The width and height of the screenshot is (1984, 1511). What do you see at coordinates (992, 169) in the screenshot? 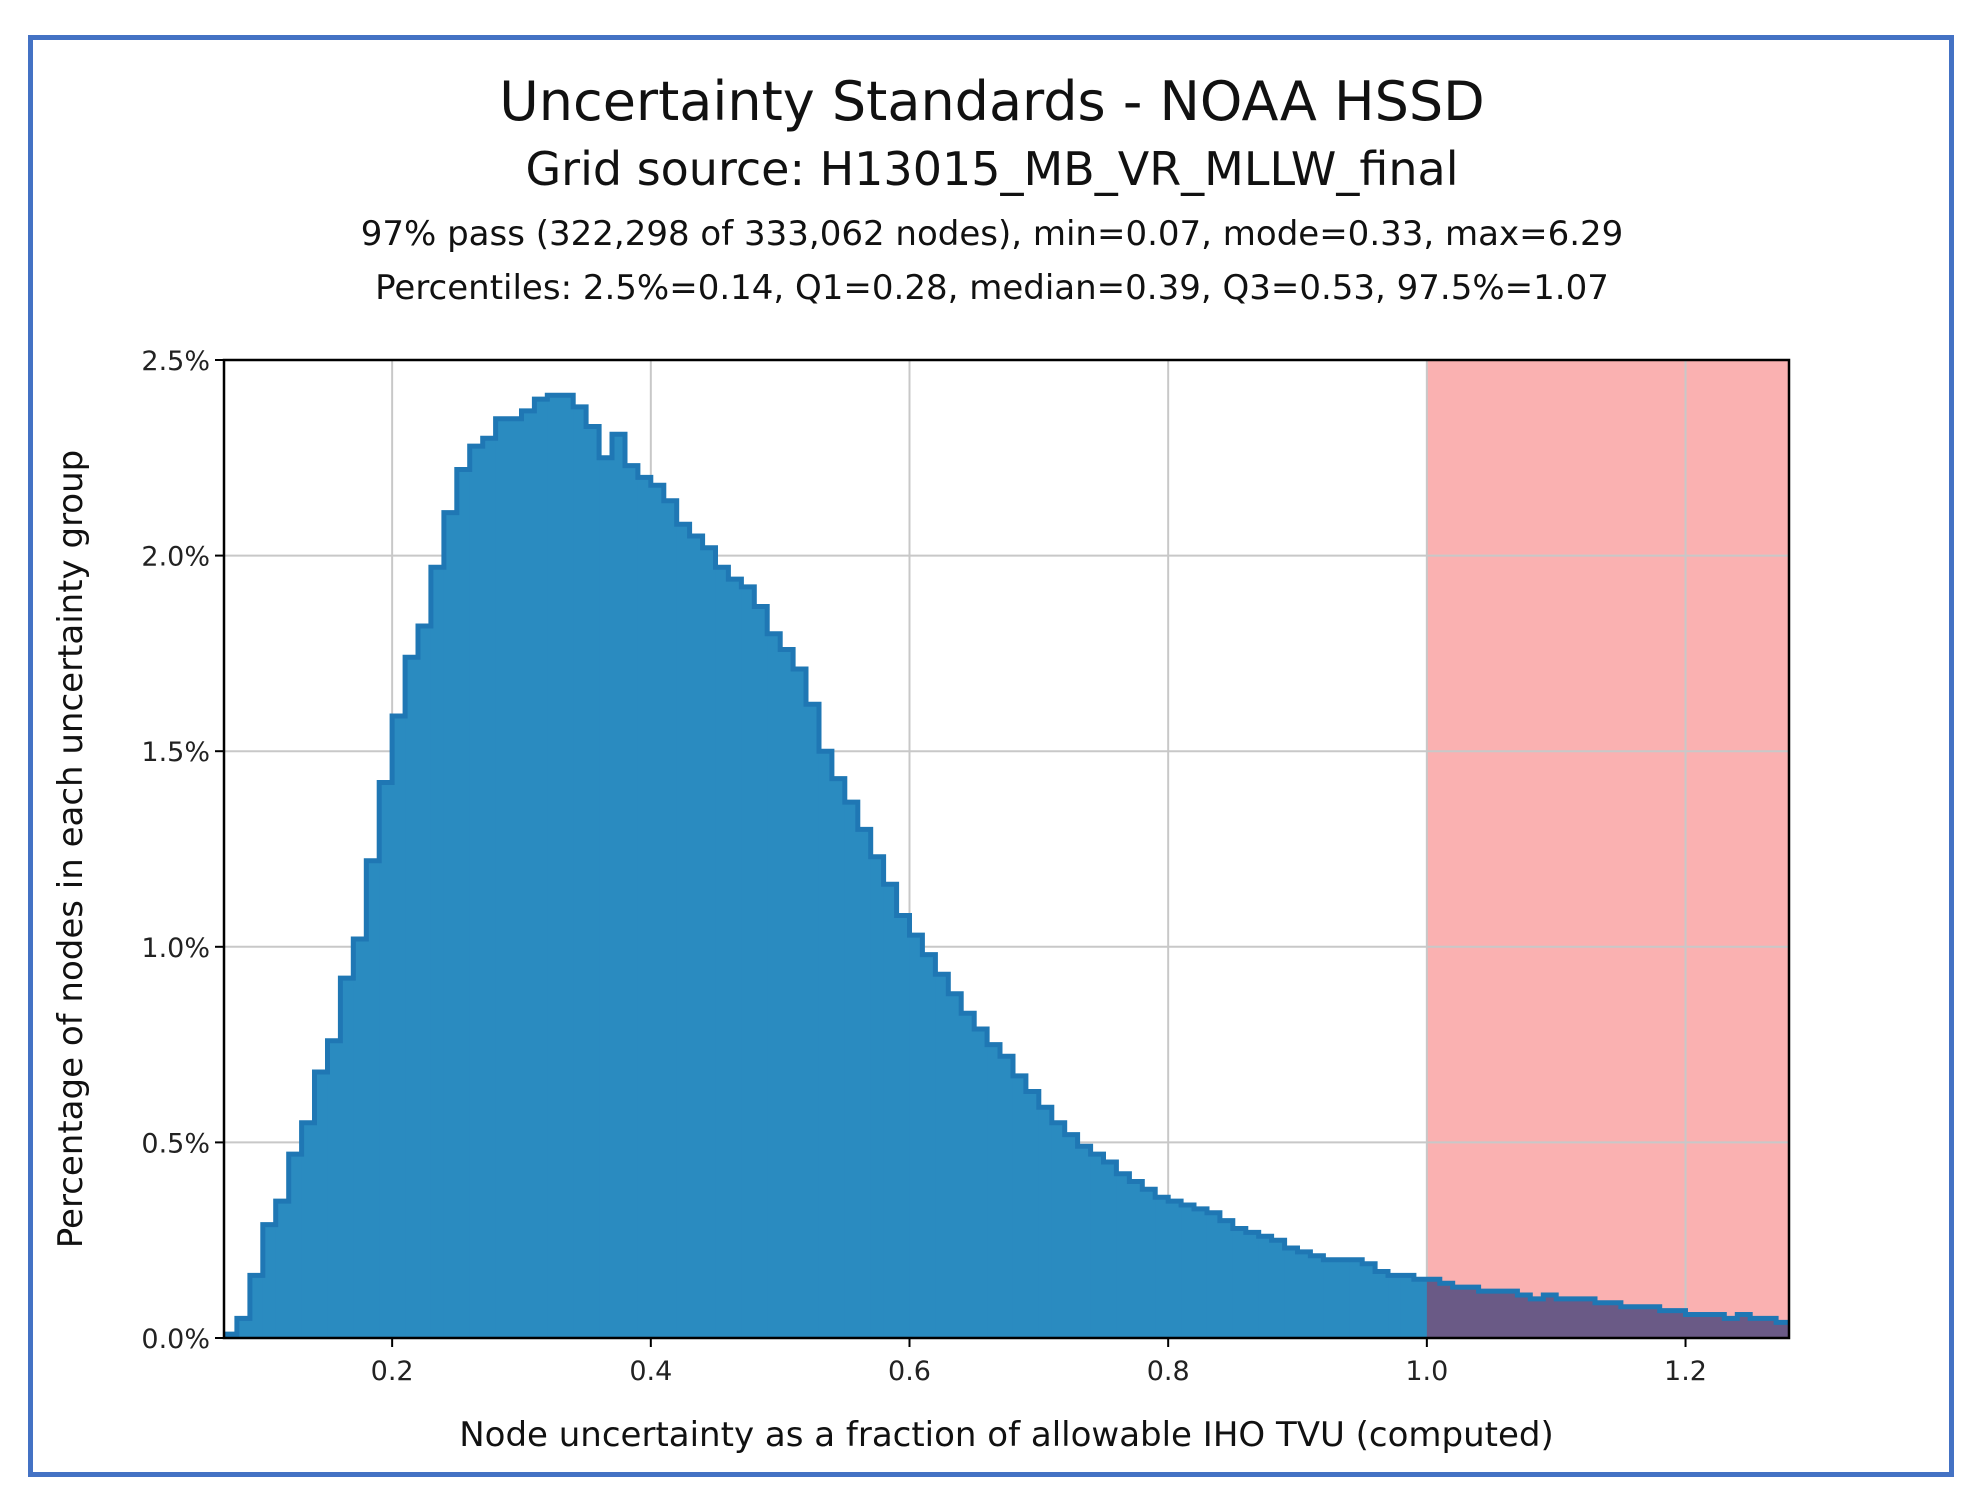
I see `chart-subtitle: Grid source: H13015_MB_VR_MLLW_final` at bounding box center [992, 169].